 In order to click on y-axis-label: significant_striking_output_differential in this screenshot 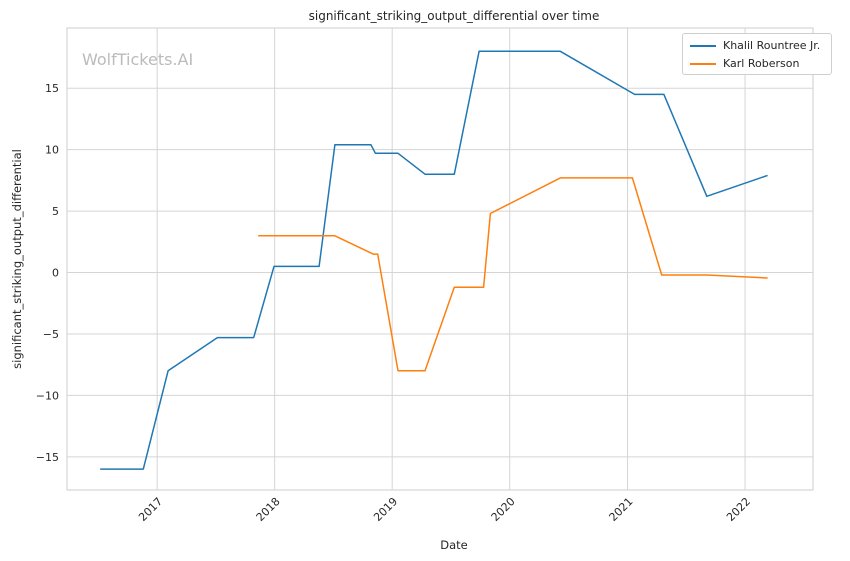, I will do `click(17, 259)`.